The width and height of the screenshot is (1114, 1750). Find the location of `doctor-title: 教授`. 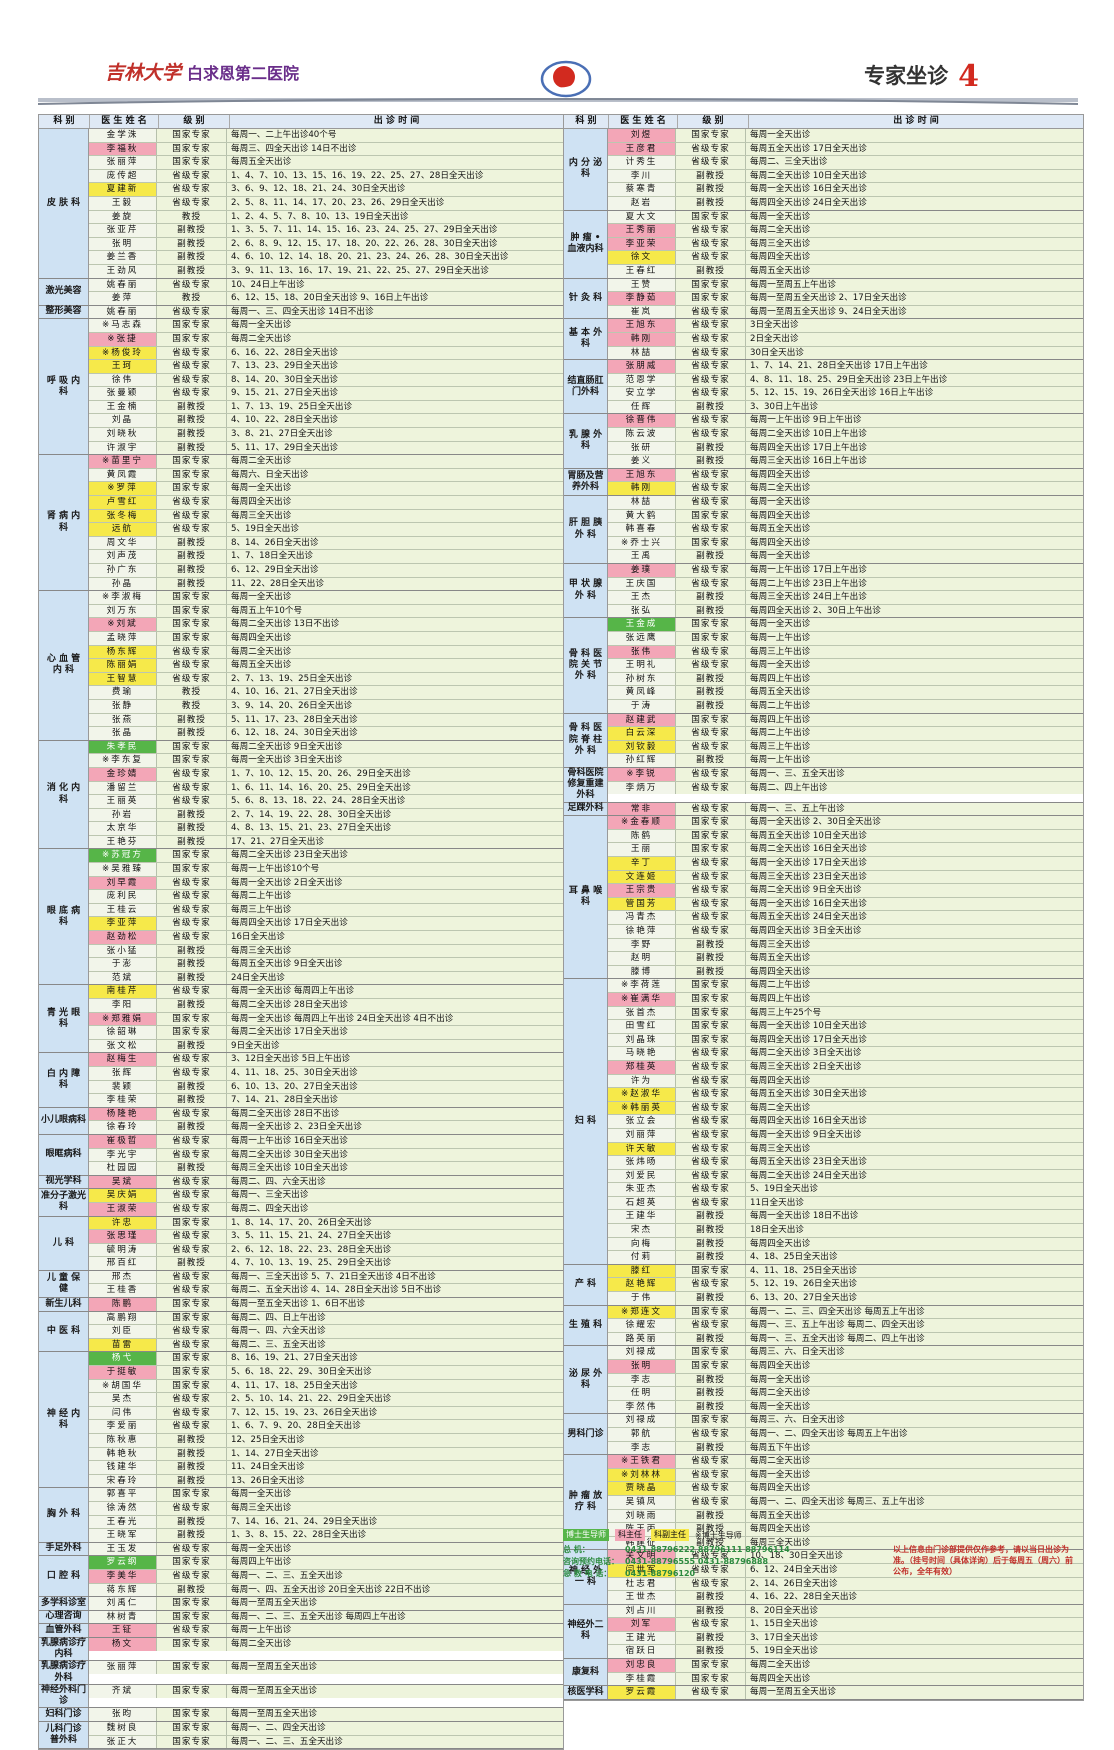

doctor-title: 教授 is located at coordinates (192, 217).